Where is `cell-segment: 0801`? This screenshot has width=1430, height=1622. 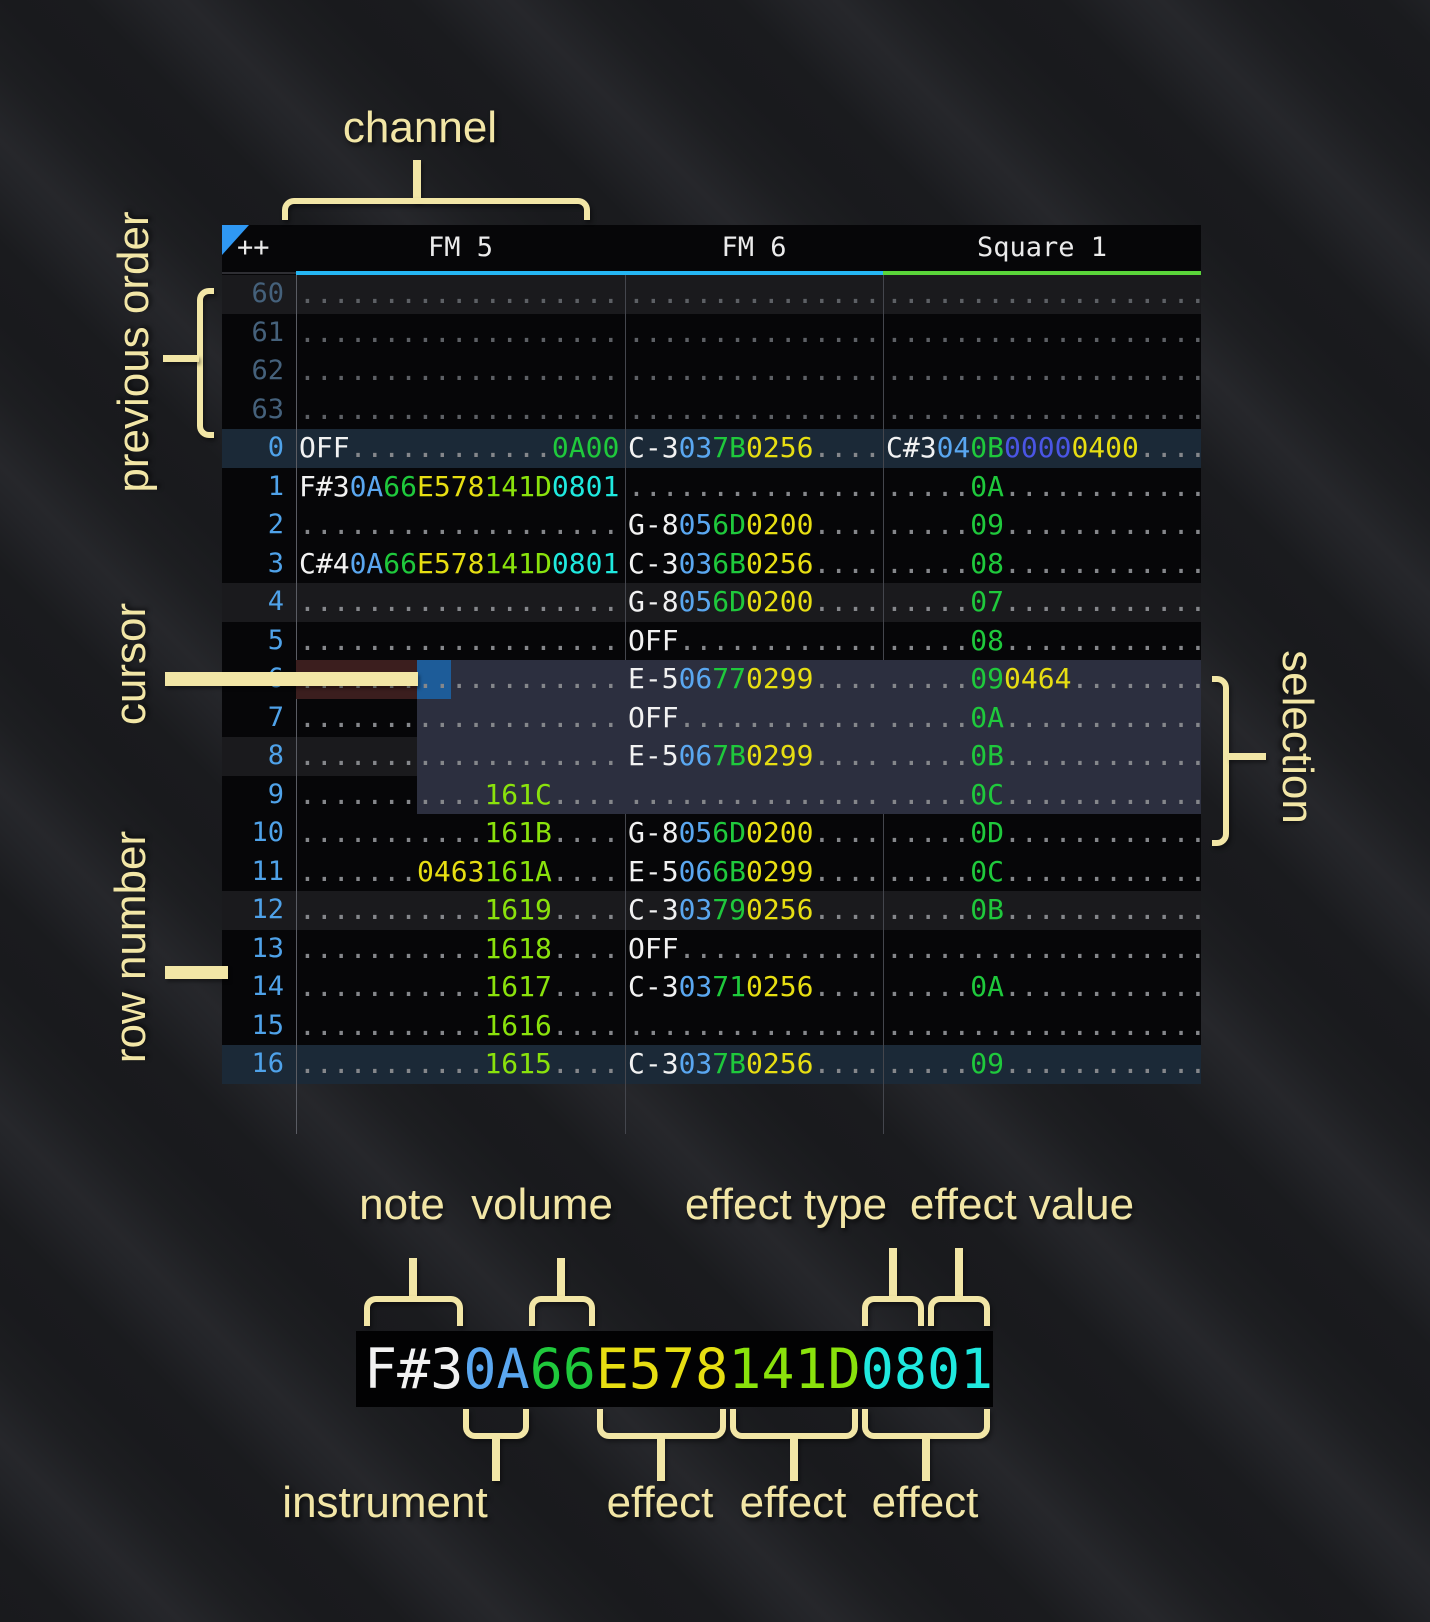 cell-segment: 0801 is located at coordinates (585, 486).